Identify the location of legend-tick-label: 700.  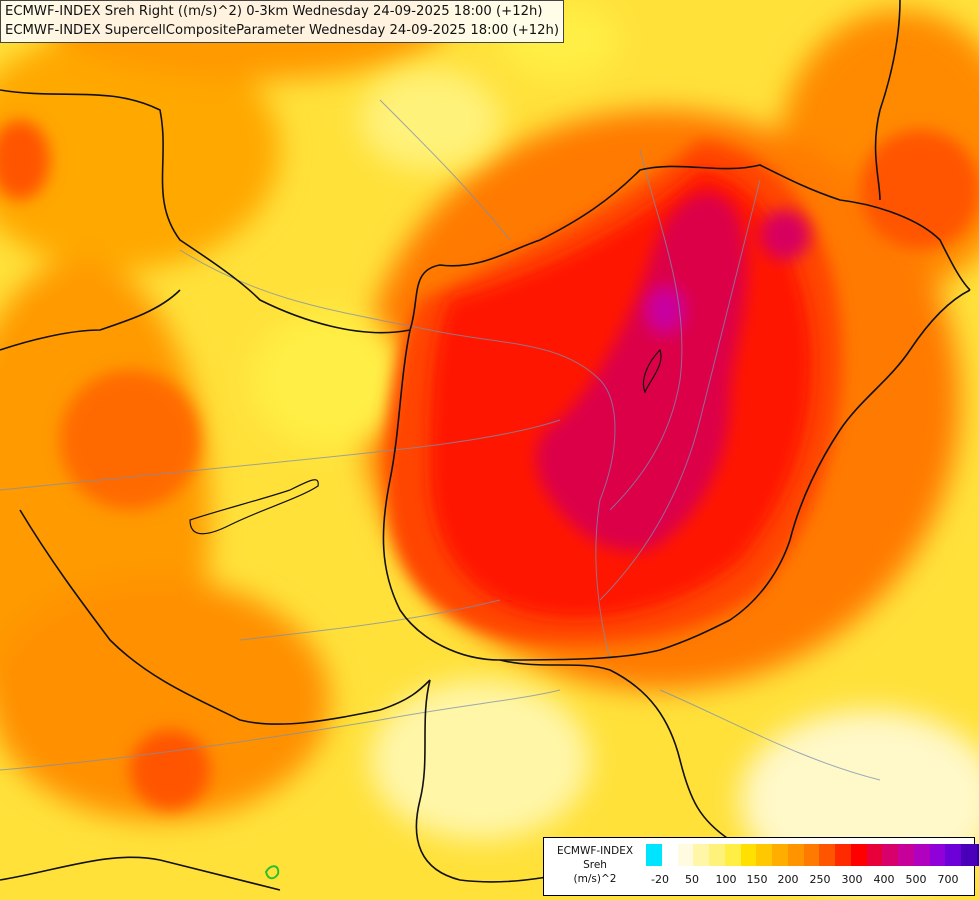
(948, 879).